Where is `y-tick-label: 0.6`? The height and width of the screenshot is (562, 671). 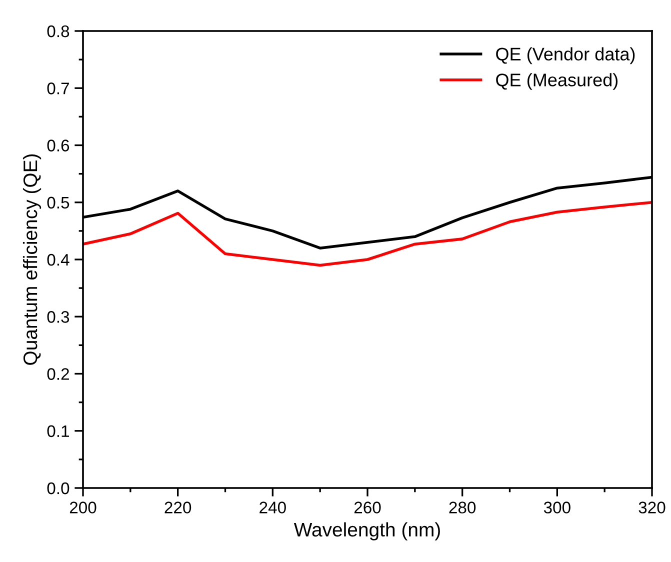 y-tick-label: 0.6 is located at coordinates (58, 146).